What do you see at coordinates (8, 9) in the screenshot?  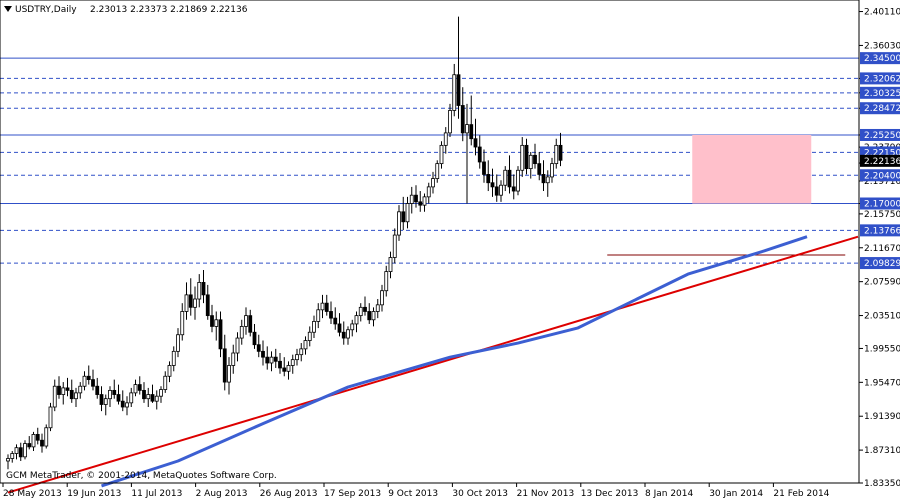 I see `triangle-down-icon` at bounding box center [8, 9].